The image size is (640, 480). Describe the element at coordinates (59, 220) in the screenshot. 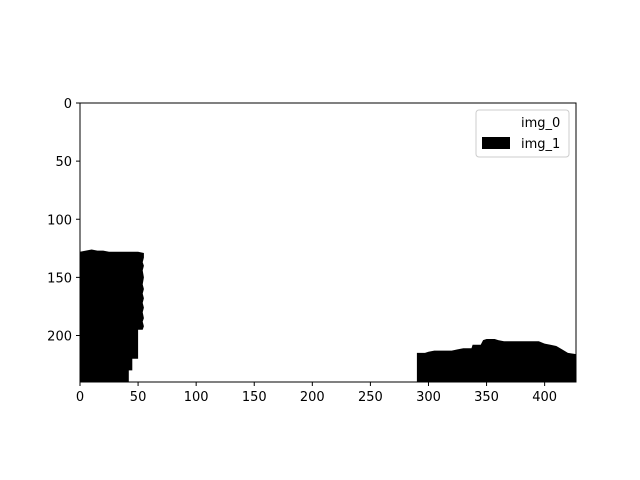

I see `y-tick-label: 100` at that location.